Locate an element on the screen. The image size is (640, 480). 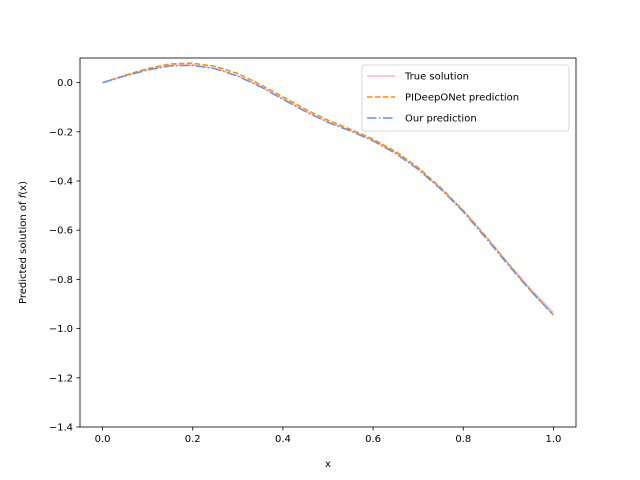
y-axis-label-prefix: Predicted solution of is located at coordinates (23, 251).